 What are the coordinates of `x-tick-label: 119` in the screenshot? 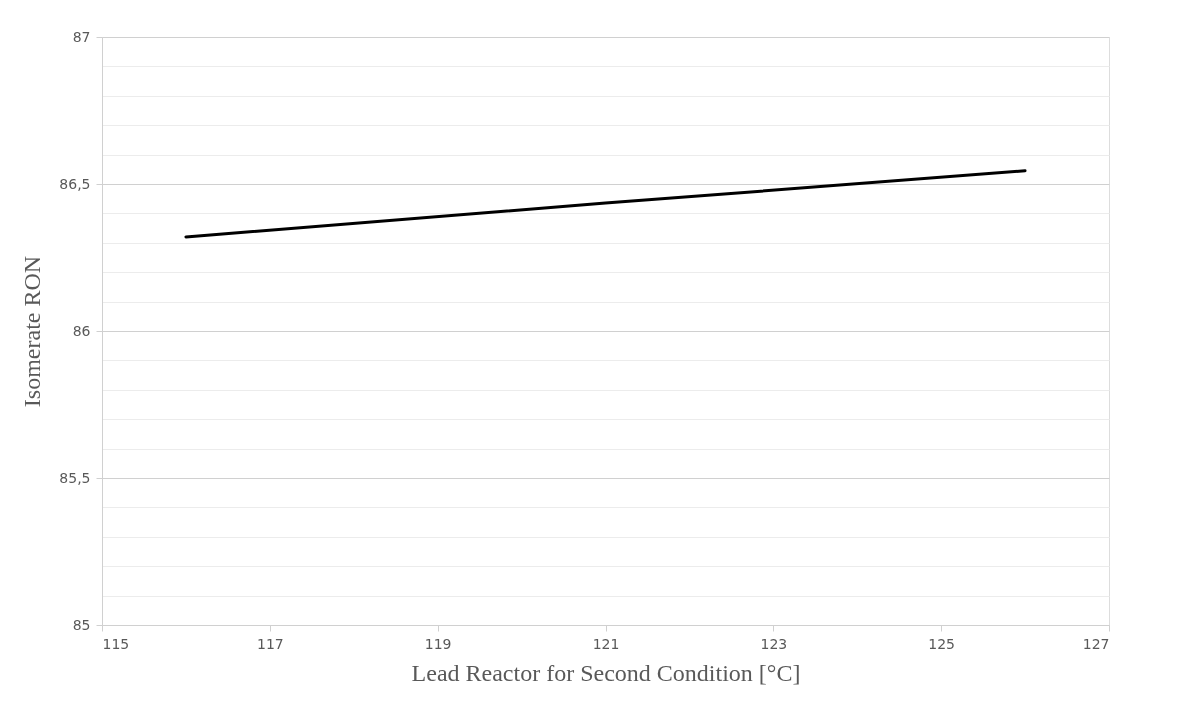 It's located at (438, 643).